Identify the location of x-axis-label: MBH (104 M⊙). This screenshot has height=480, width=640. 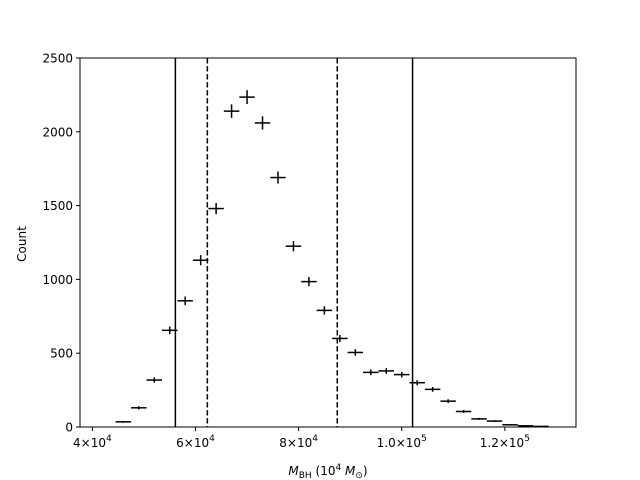
(327, 471).